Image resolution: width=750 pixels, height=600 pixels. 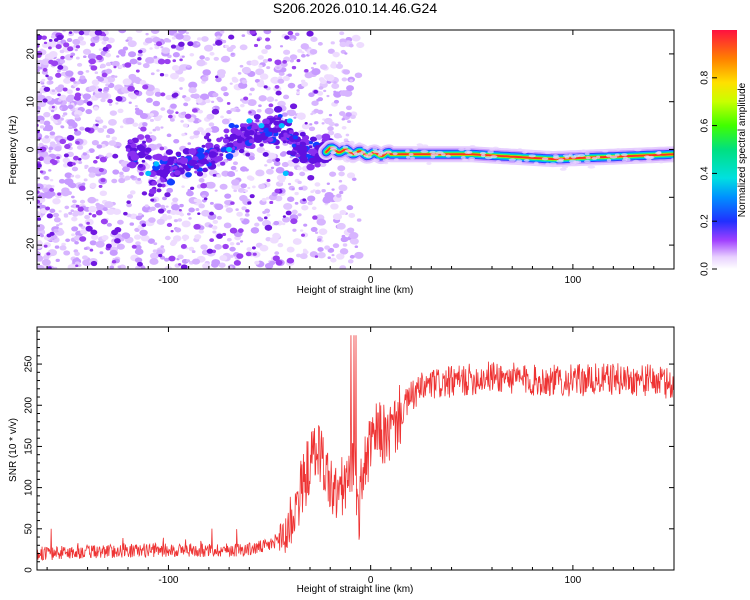 What do you see at coordinates (31, 102) in the screenshot?
I see `spectrogram-y-tick-label: 10` at bounding box center [31, 102].